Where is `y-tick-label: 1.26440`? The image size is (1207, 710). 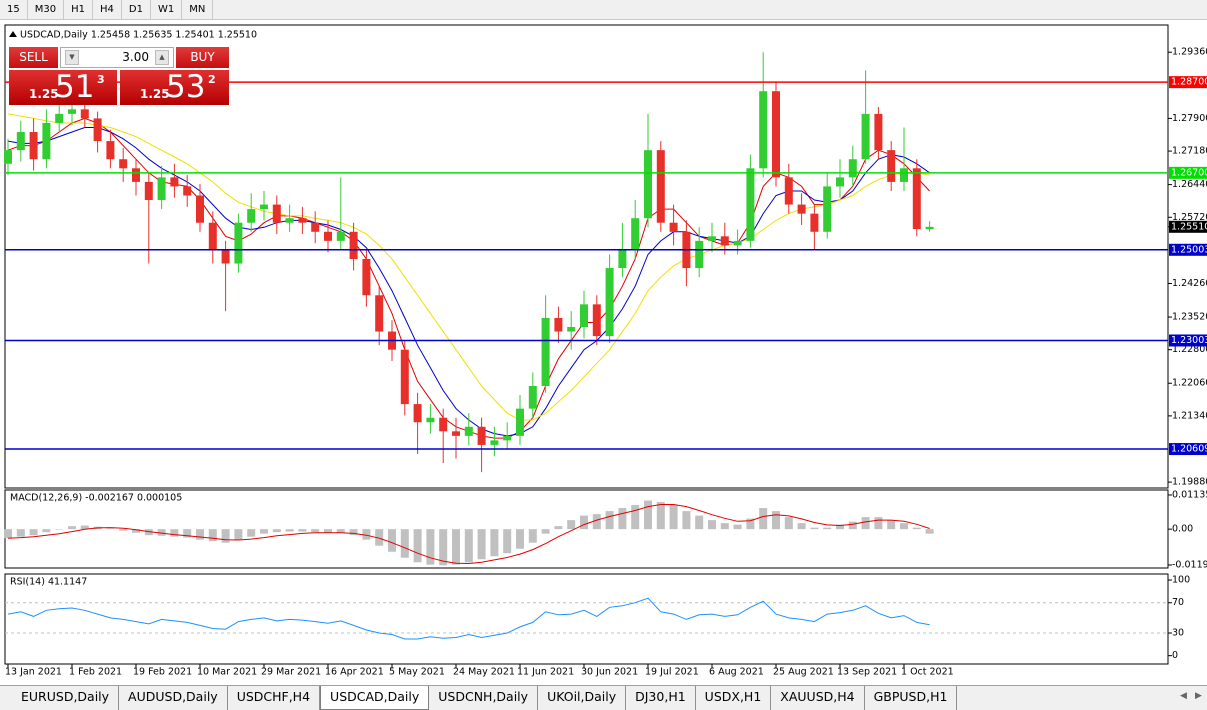 y-tick-label: 1.26440 is located at coordinates (1189, 184).